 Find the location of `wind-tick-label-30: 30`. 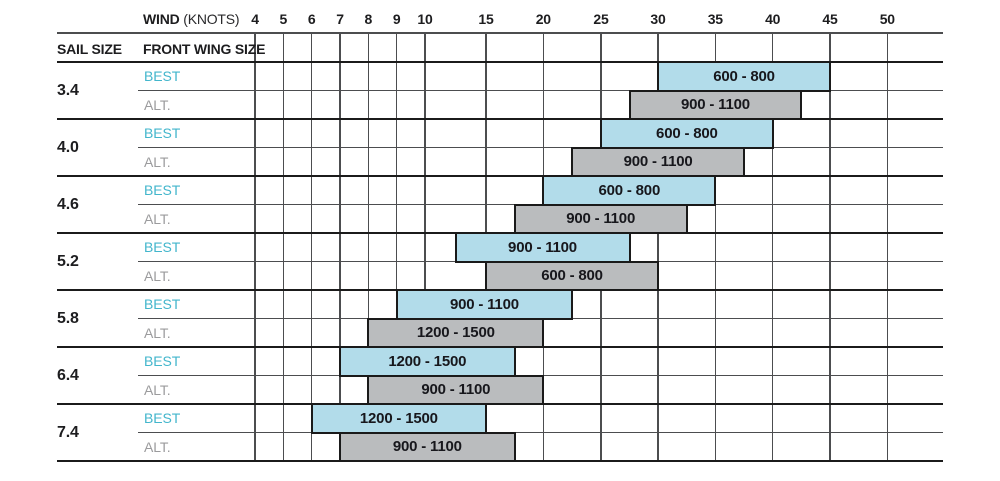

wind-tick-label-30: 30 is located at coordinates (658, 19).